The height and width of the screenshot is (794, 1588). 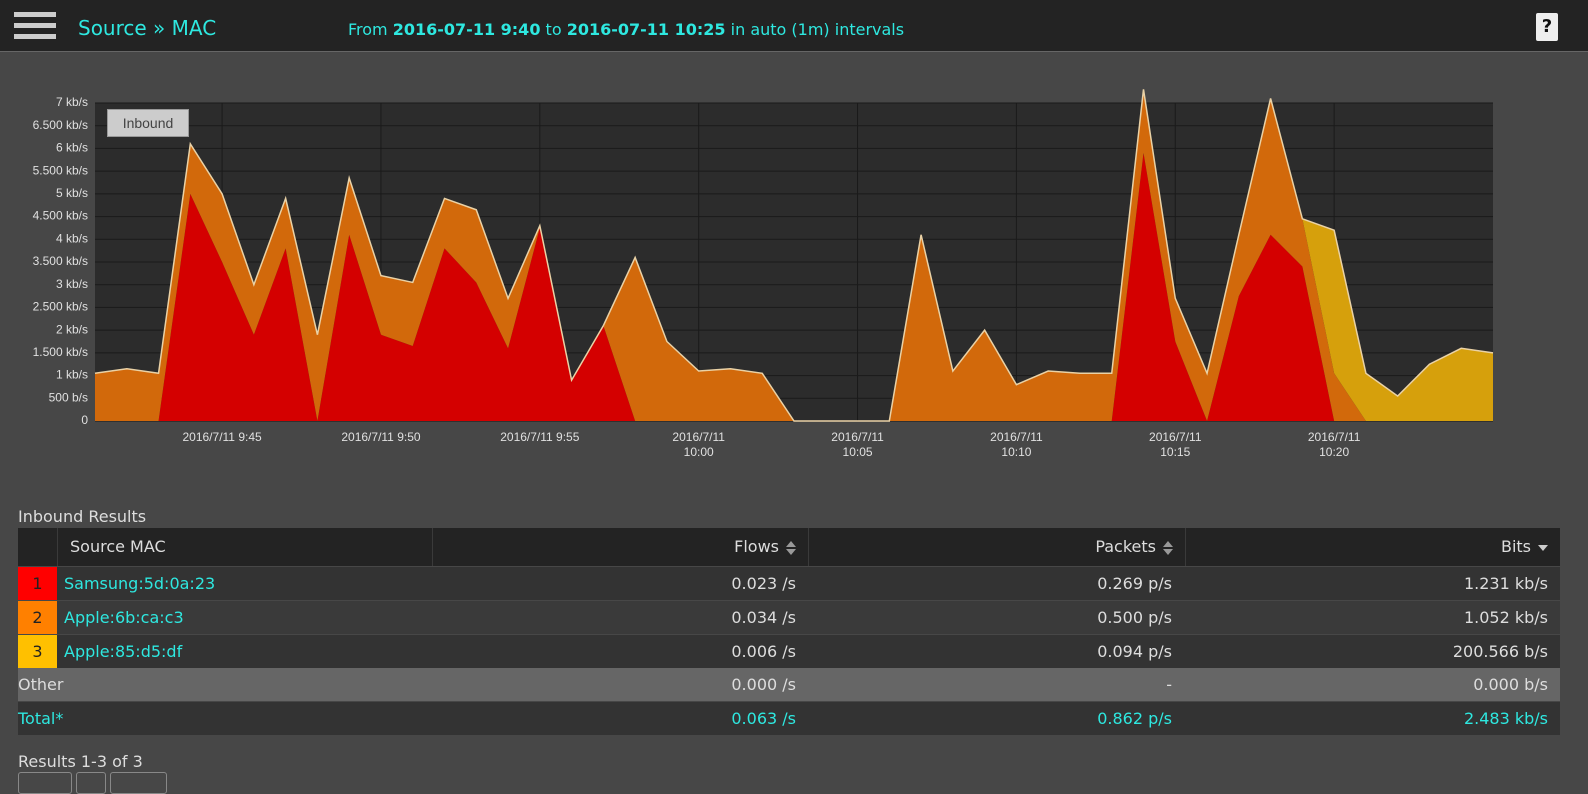 I want to click on x-tick-label: 2016/7/11 10:10, so click(x=1016, y=444).